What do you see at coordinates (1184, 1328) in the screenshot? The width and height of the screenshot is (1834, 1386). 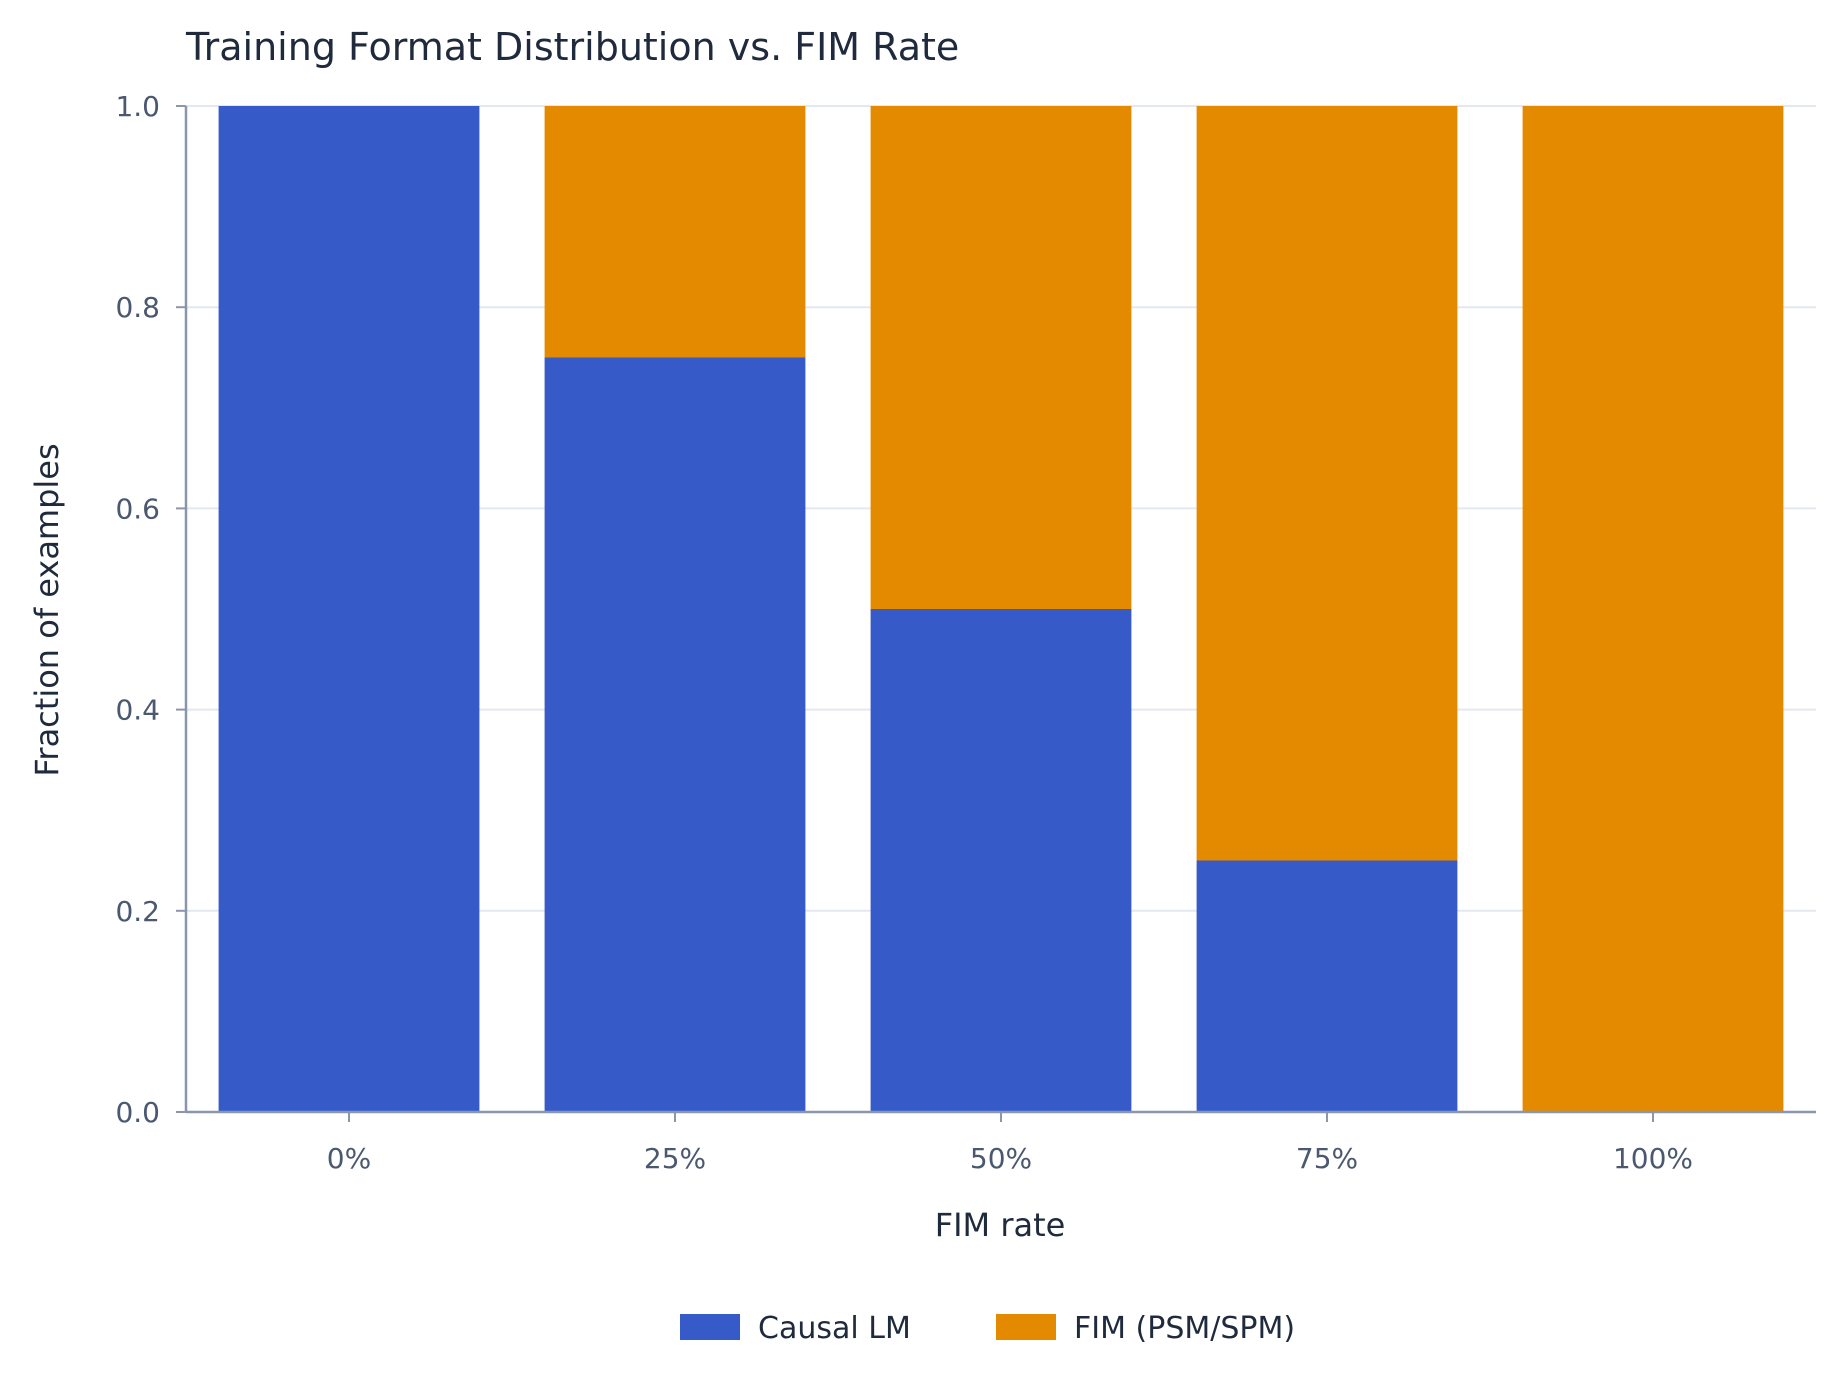 I see `legend-label-fim: FIM (PSM/SPM)` at bounding box center [1184, 1328].